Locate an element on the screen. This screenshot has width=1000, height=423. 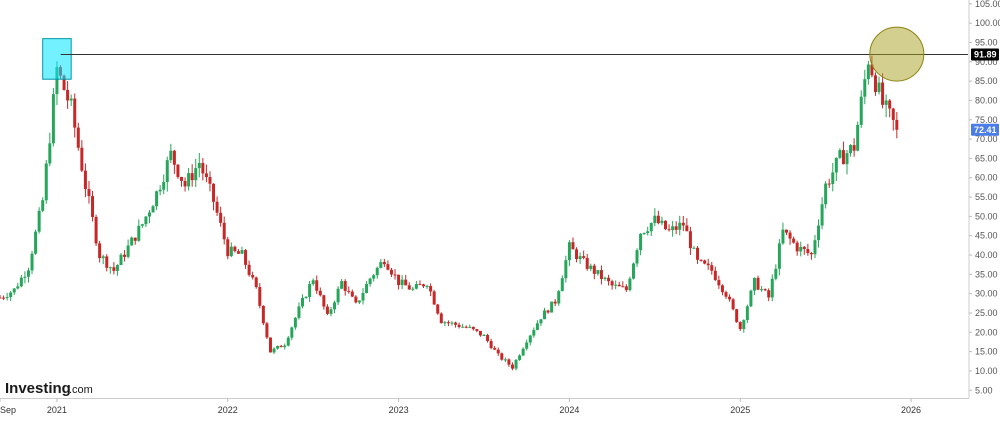
y-tick-label: 80.00 is located at coordinates (986, 100).